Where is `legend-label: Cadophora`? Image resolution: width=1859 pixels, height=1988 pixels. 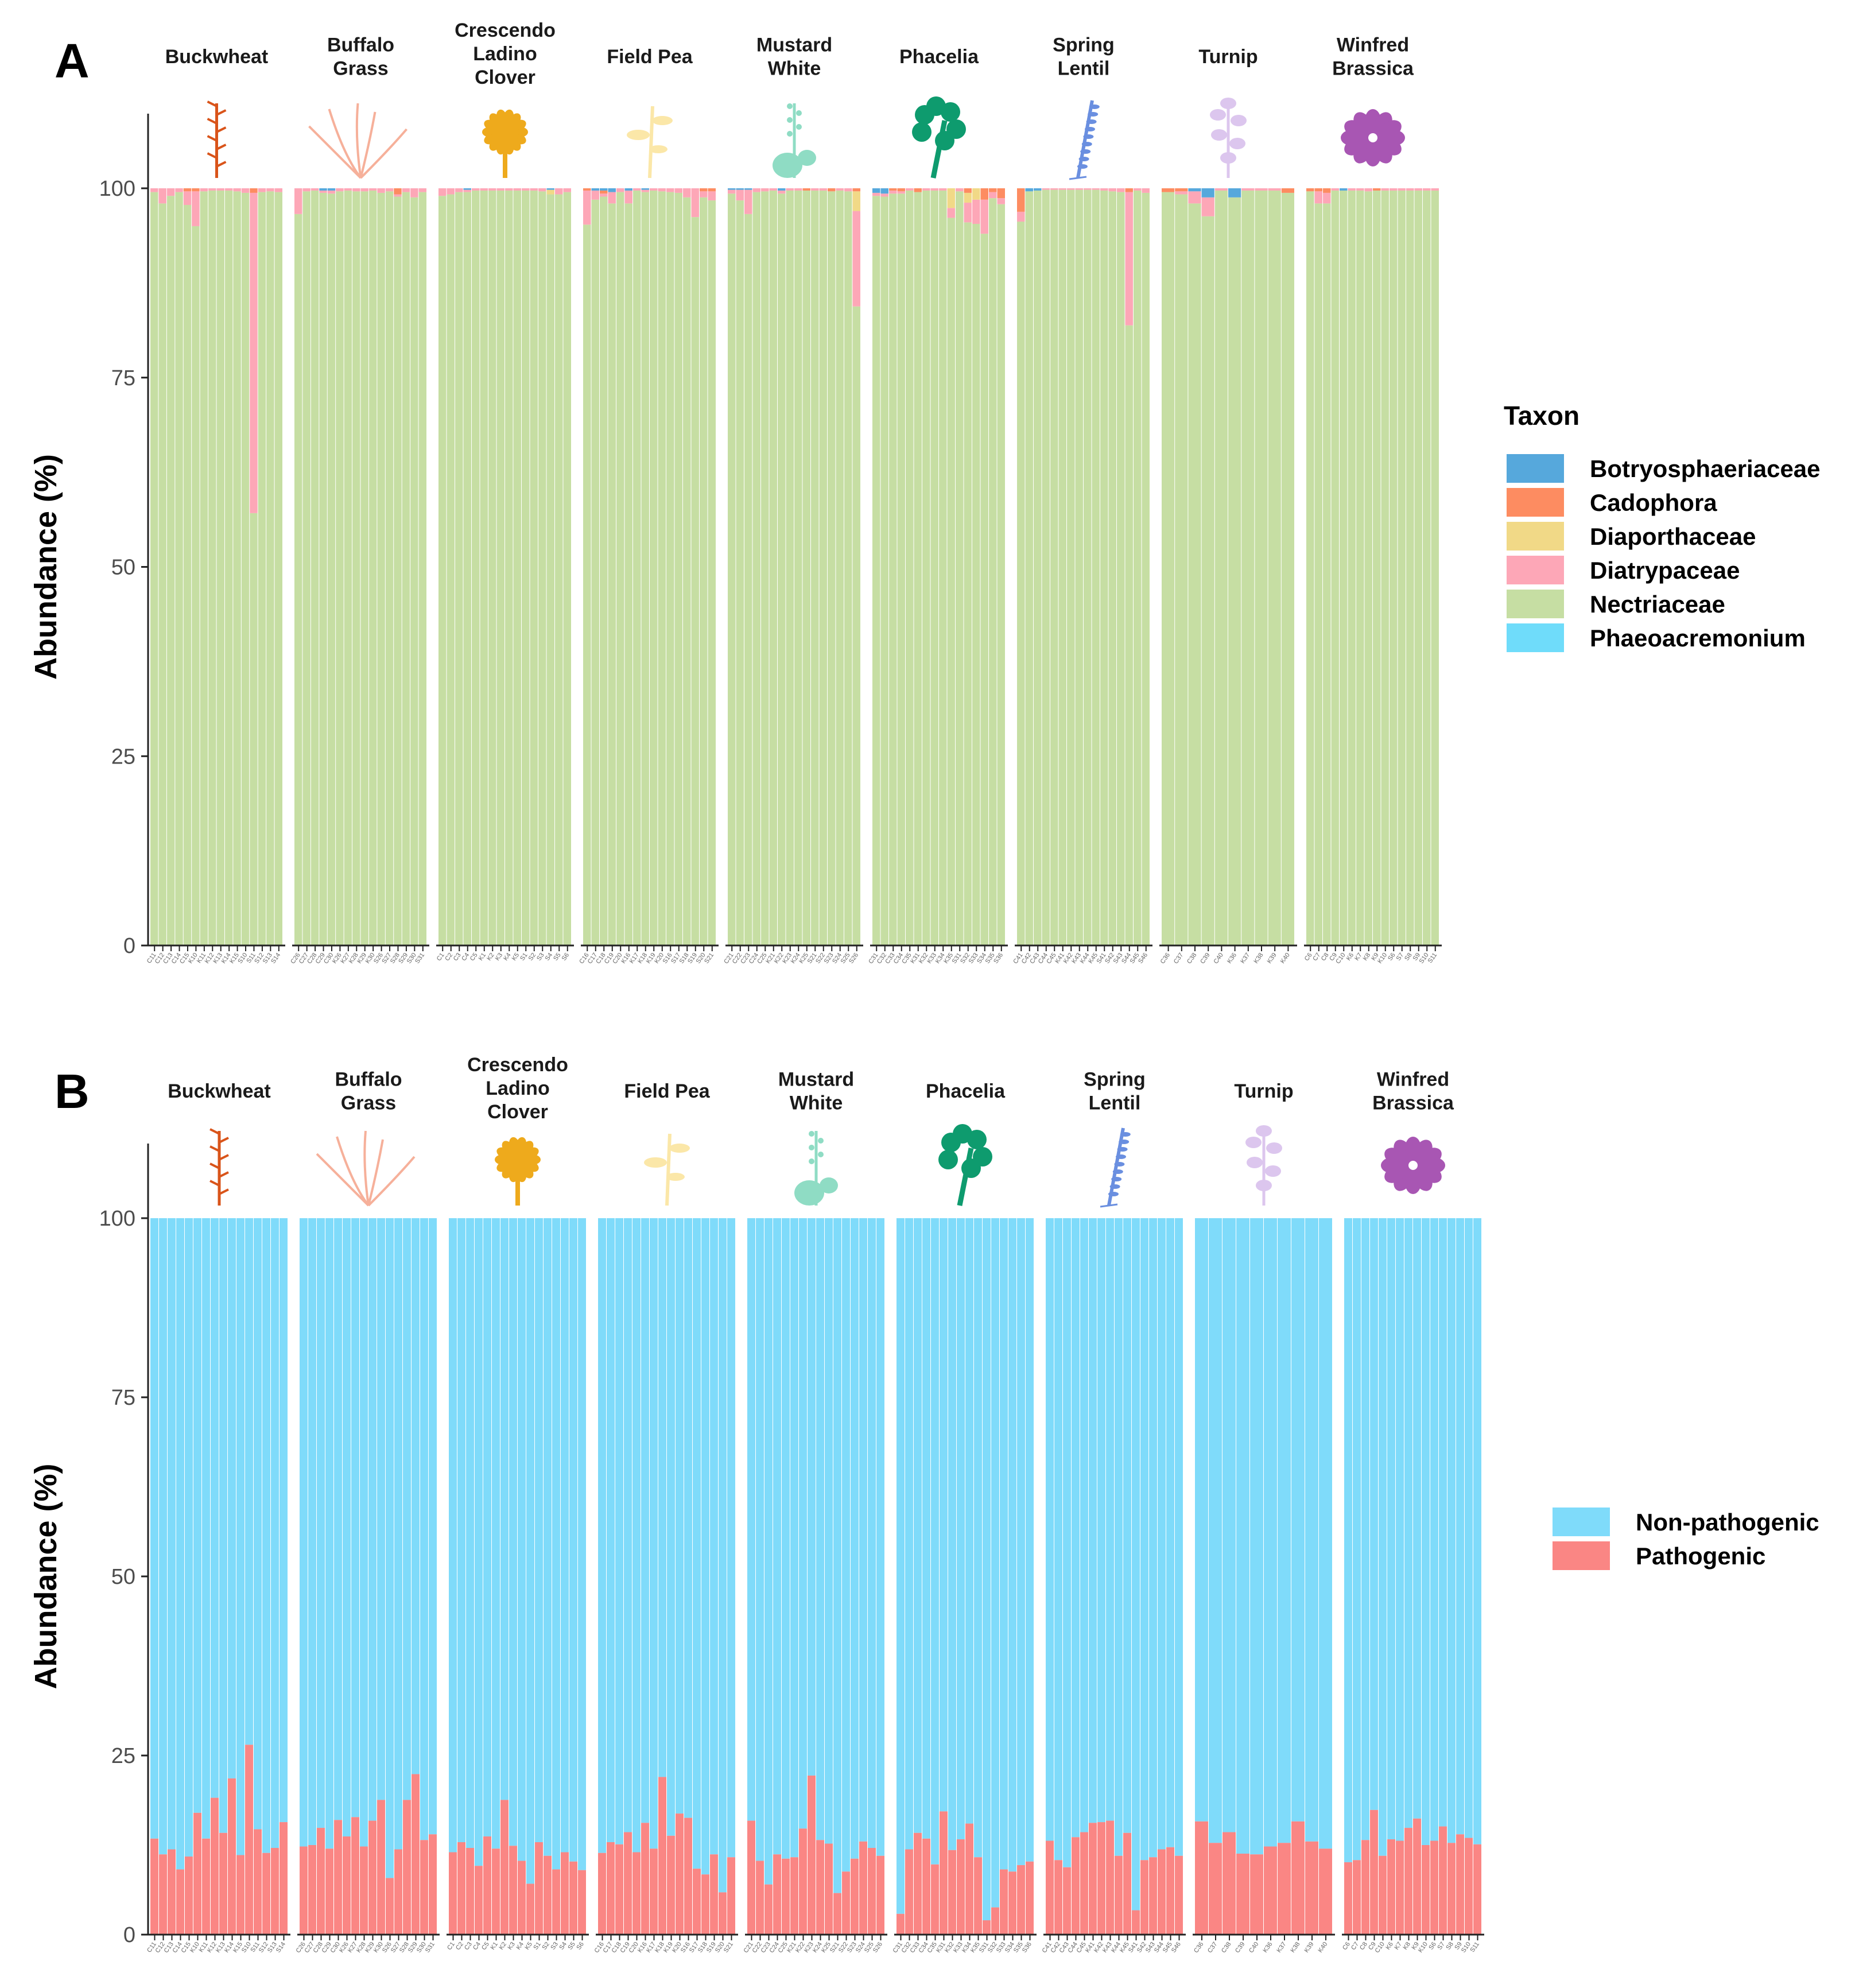 legend-label: Cadophora is located at coordinates (1653, 502).